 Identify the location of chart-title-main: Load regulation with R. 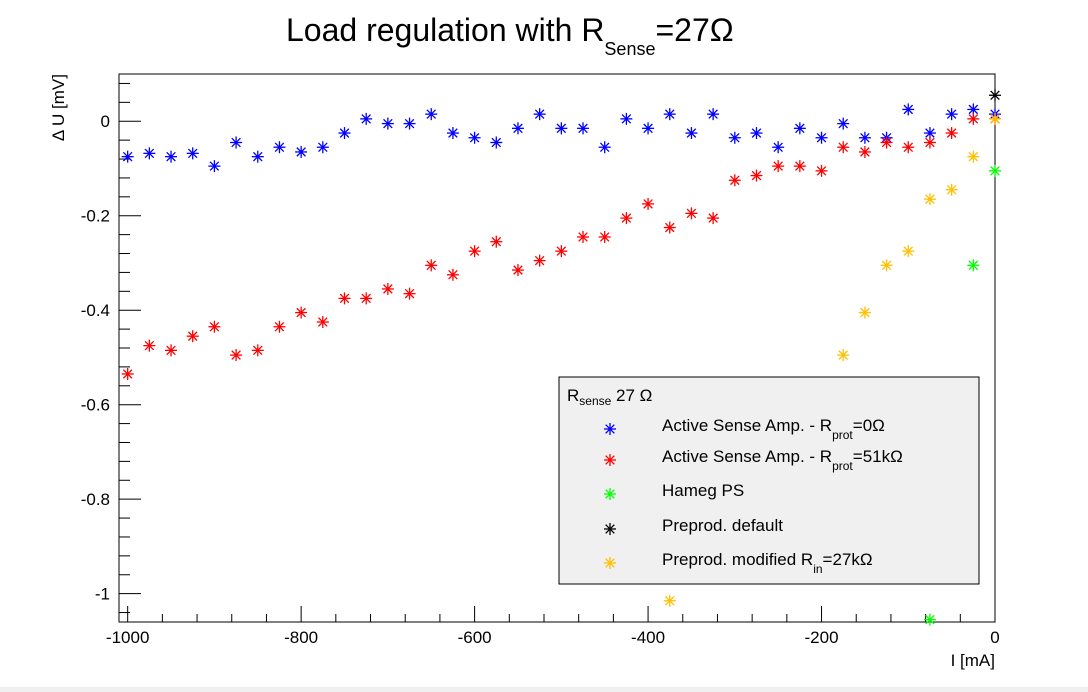
(445, 30).